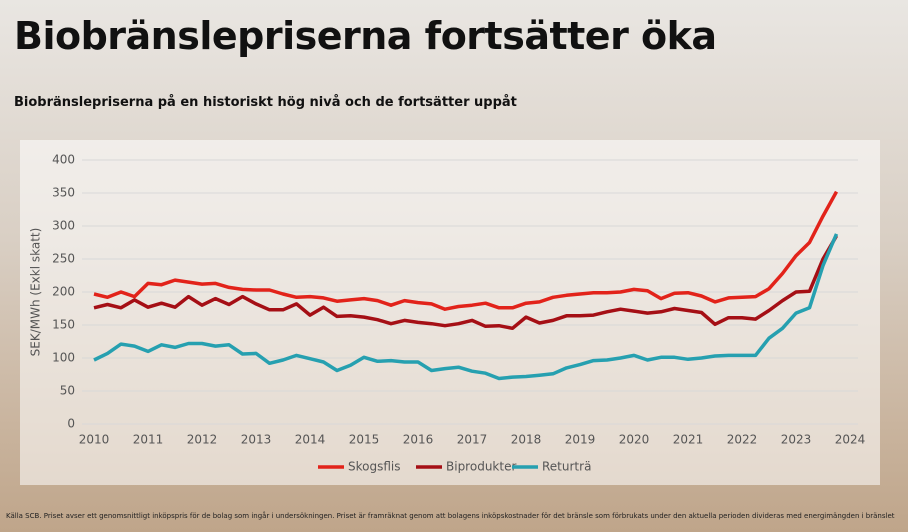 The image size is (908, 532). Describe the element at coordinates (63, 292) in the screenshot. I see `y-tick-label: 200` at that location.